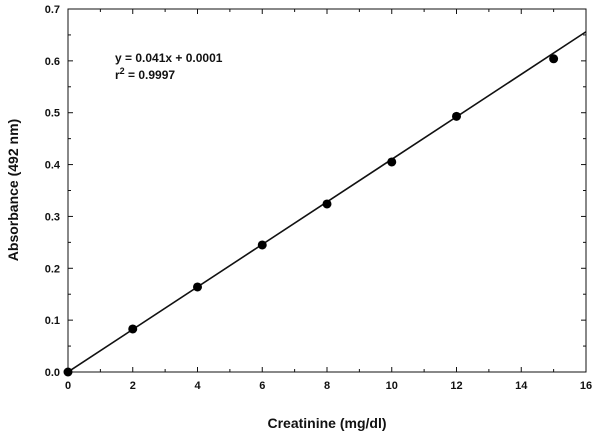 This screenshot has width=600, height=437. I want to click on y-tick-label: 0.5, so click(52, 114).